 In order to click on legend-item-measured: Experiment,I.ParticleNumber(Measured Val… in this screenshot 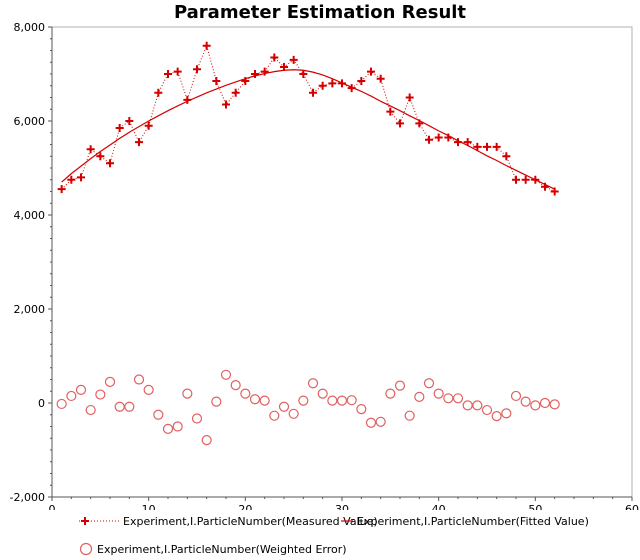, I will do `click(228, 521)`.